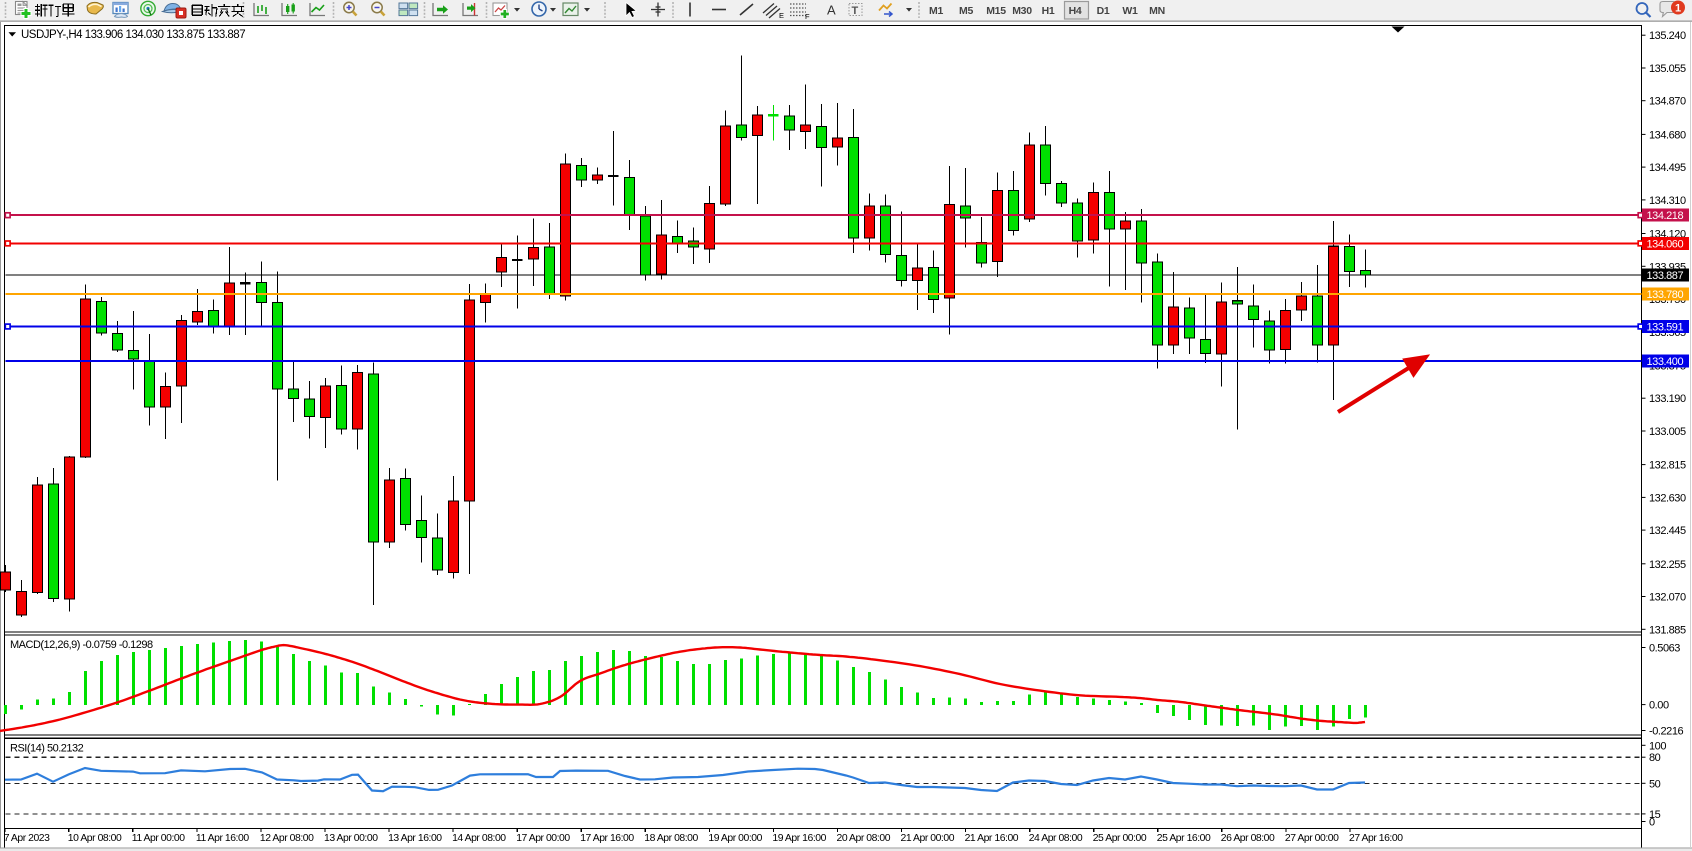 The height and width of the screenshot is (851, 1692). I want to click on svg-text: 50, so click(1655, 784).